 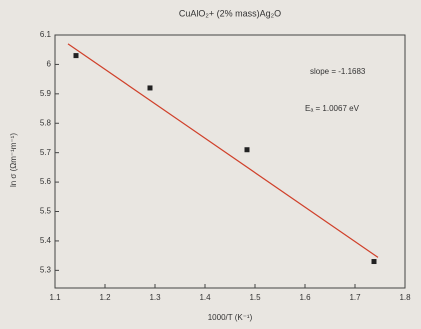 What do you see at coordinates (255, 297) in the screenshot?
I see `x-tick-label: 1.5` at bounding box center [255, 297].